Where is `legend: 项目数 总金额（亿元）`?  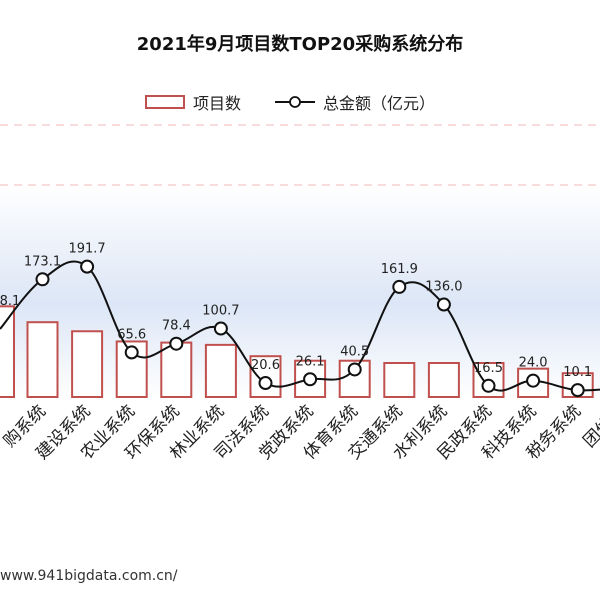
legend: 项目数 总金额（亿元） is located at coordinates (307, 102).